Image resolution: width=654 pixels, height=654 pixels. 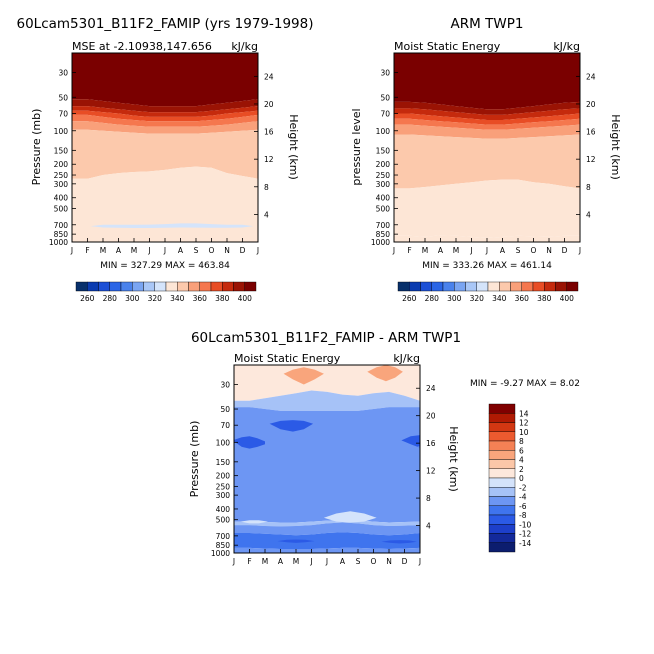 What do you see at coordinates (523, 487) in the screenshot?
I see `colorbar-label: -2` at bounding box center [523, 487].